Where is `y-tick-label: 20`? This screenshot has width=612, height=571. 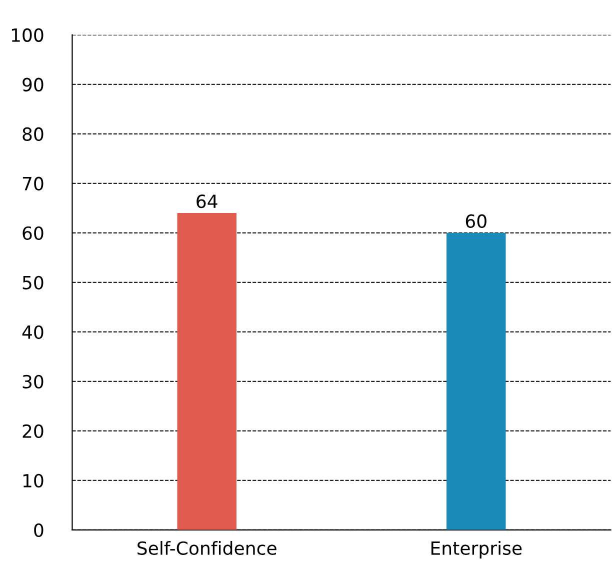 y-tick-label: 20 is located at coordinates (33, 431).